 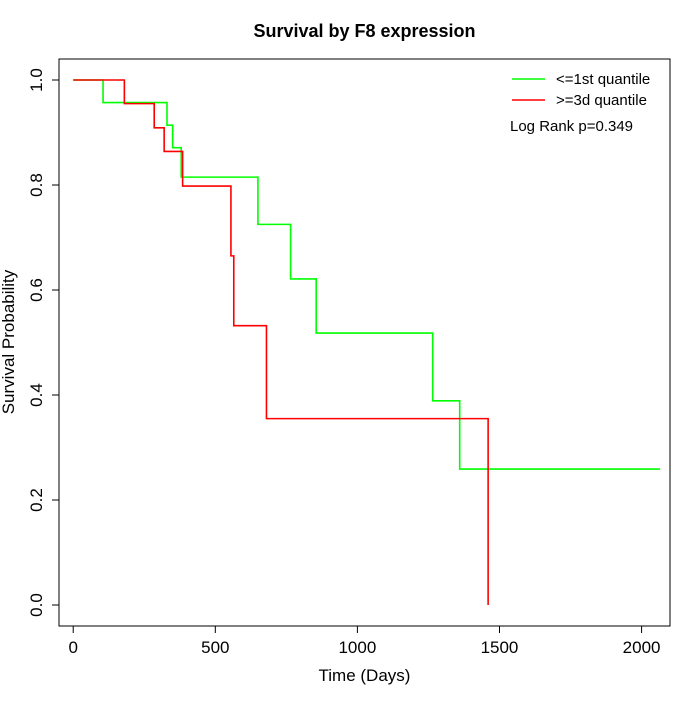 What do you see at coordinates (642, 647) in the screenshot?
I see `x-tick-label: 2000` at bounding box center [642, 647].